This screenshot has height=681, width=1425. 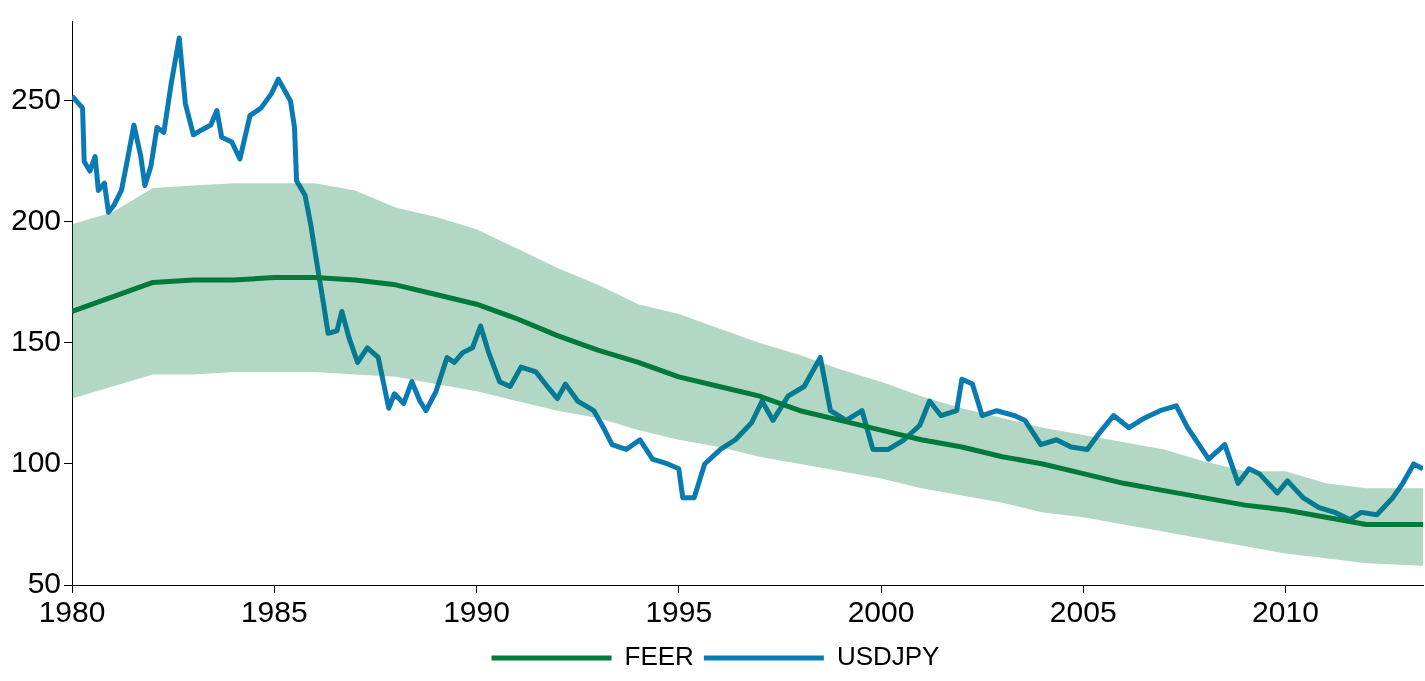 What do you see at coordinates (476, 612) in the screenshot?
I see `x-tick-label: 1990` at bounding box center [476, 612].